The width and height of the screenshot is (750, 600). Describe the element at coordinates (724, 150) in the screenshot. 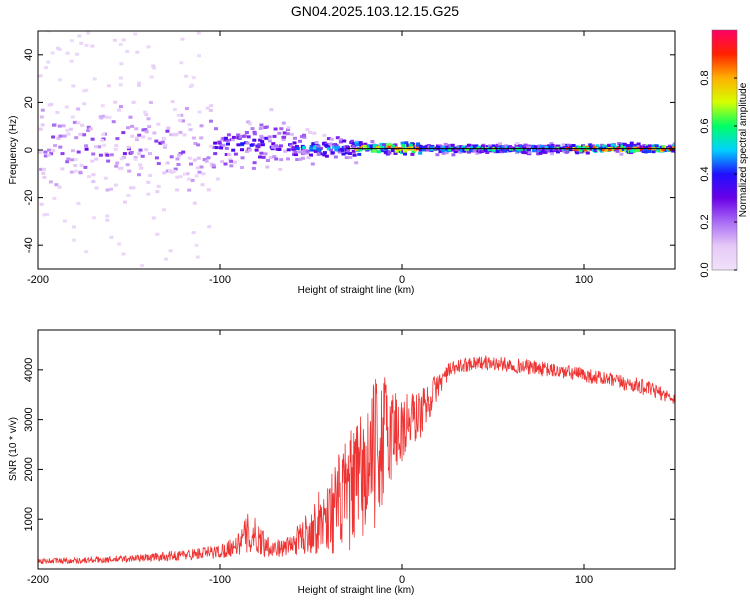

I see `colorbar-bar` at that location.